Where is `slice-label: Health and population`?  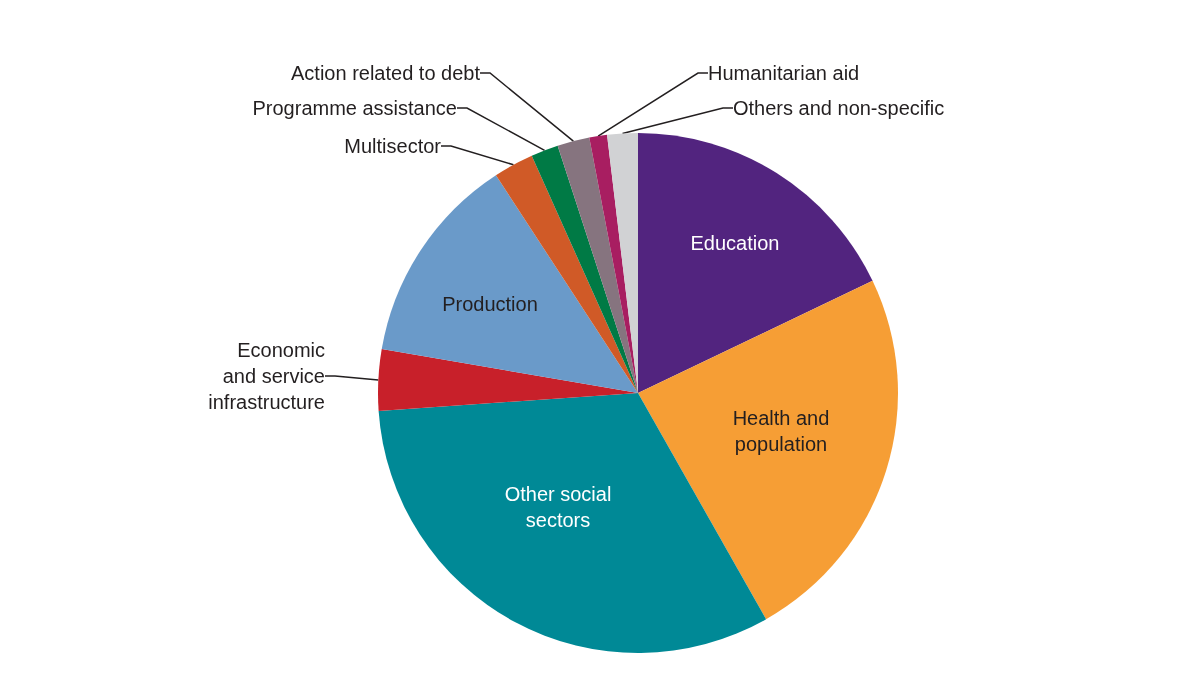
slice-label: Health and population is located at coordinates (781, 431).